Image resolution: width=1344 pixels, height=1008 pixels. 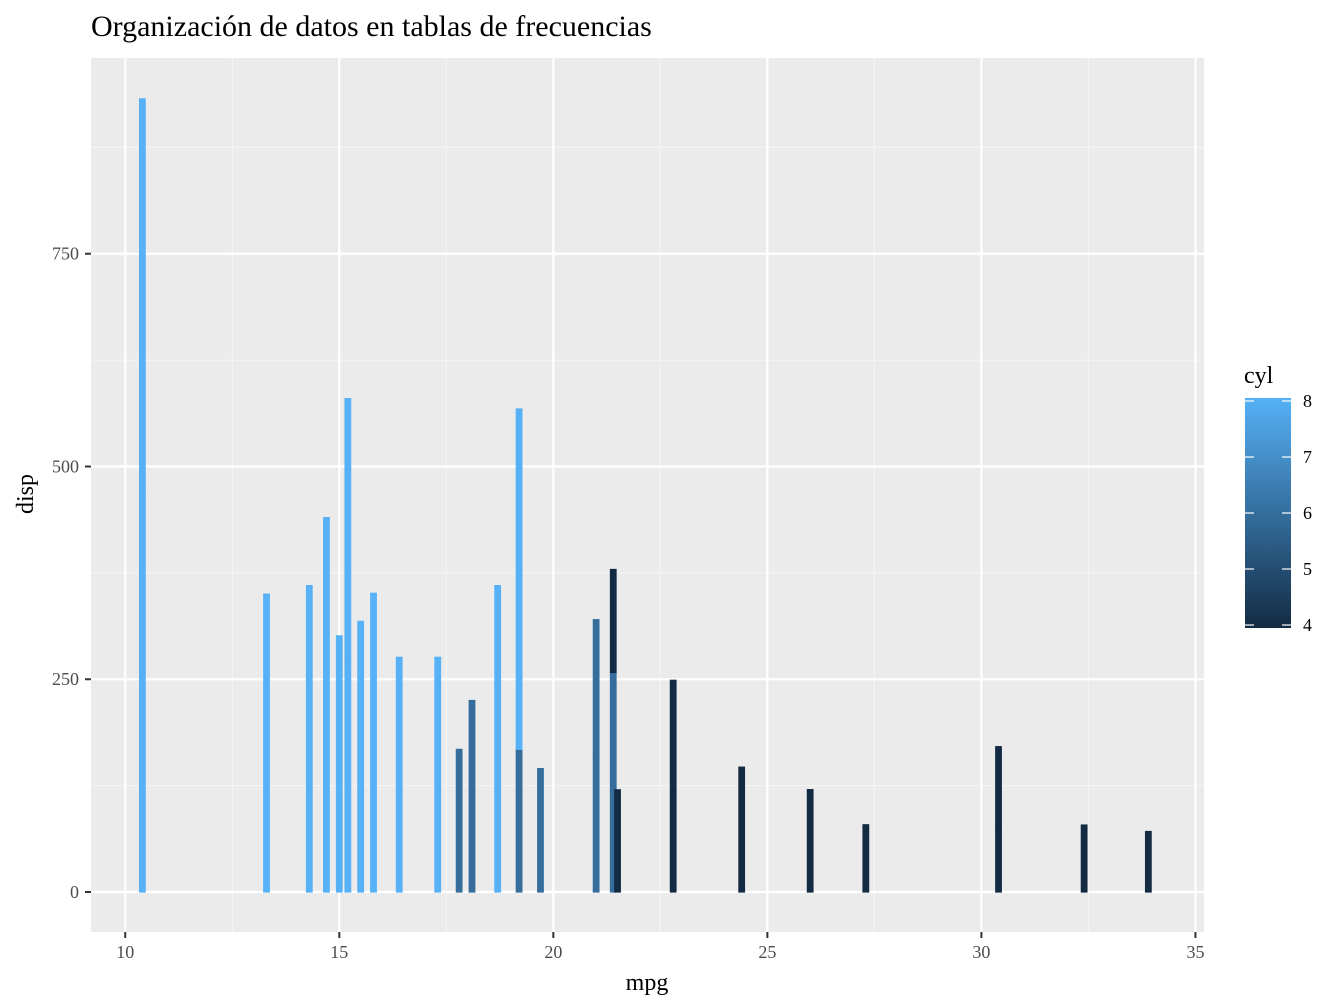 What do you see at coordinates (673, 846) in the screenshot?
I see `bar-mpg-22.8-seg-0` at bounding box center [673, 846].